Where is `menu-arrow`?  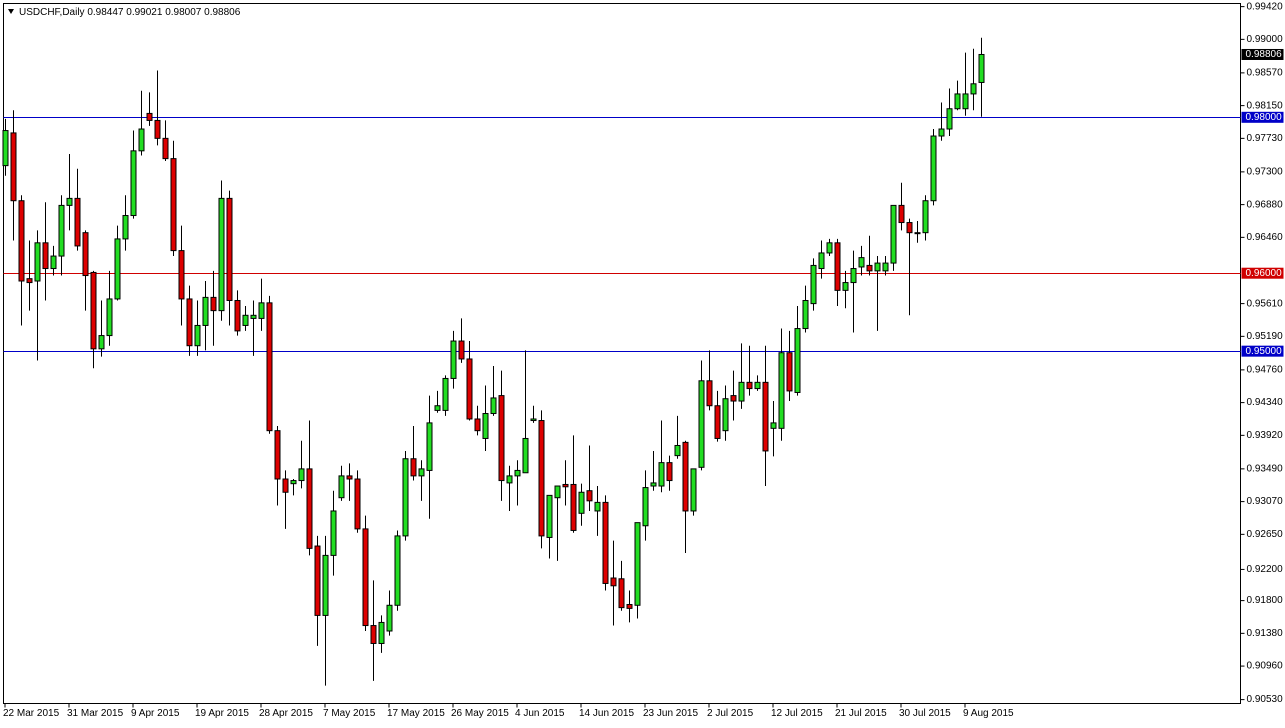 menu-arrow is located at coordinates (11, 11).